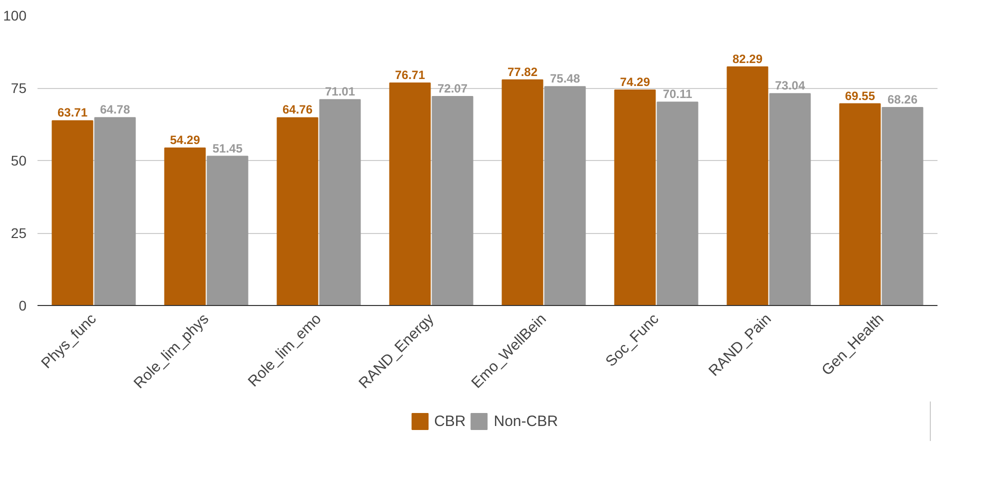 The image size is (991, 488). What do you see at coordinates (526, 421) in the screenshot?
I see `legend-label: Non-CBR` at bounding box center [526, 421].